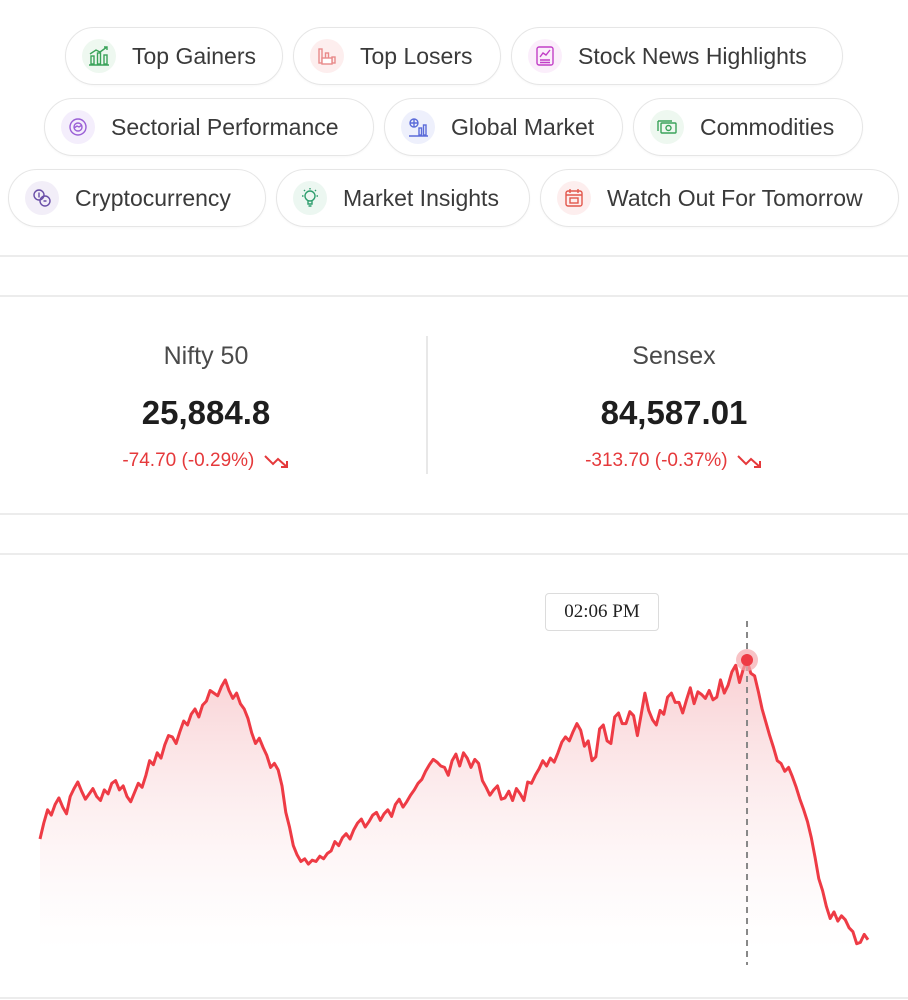  I want to click on index-card-nifty: Nifty 50 25,884.8 -74.70 (-0.29%), so click(212, 405).